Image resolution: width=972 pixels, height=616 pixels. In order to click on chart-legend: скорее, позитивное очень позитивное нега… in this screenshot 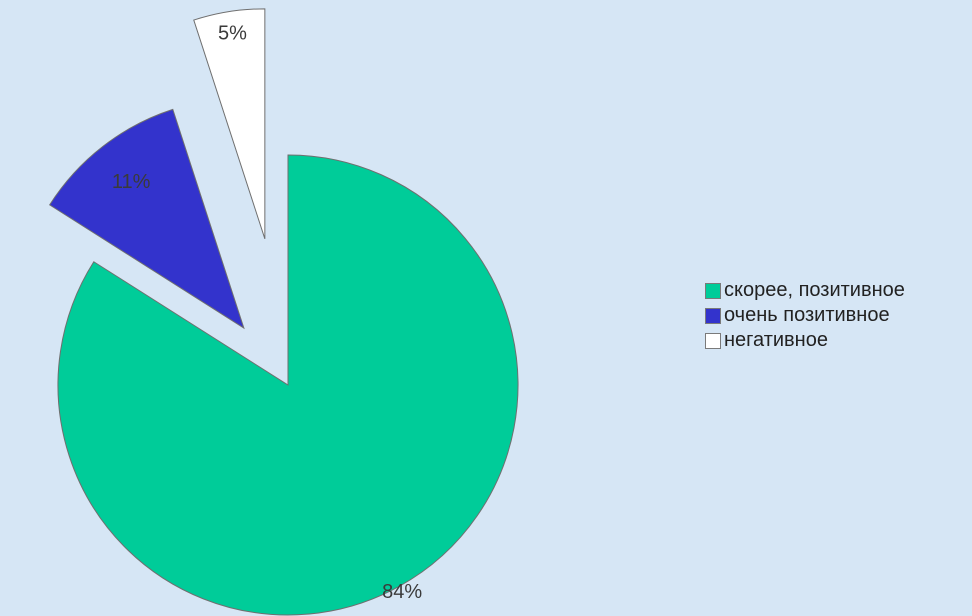, I will do `click(805, 315)`.